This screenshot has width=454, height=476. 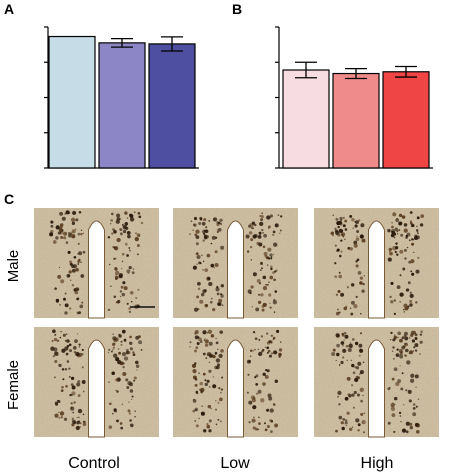 What do you see at coordinates (121, 97) in the screenshot?
I see `bar-chart-a` at bounding box center [121, 97].